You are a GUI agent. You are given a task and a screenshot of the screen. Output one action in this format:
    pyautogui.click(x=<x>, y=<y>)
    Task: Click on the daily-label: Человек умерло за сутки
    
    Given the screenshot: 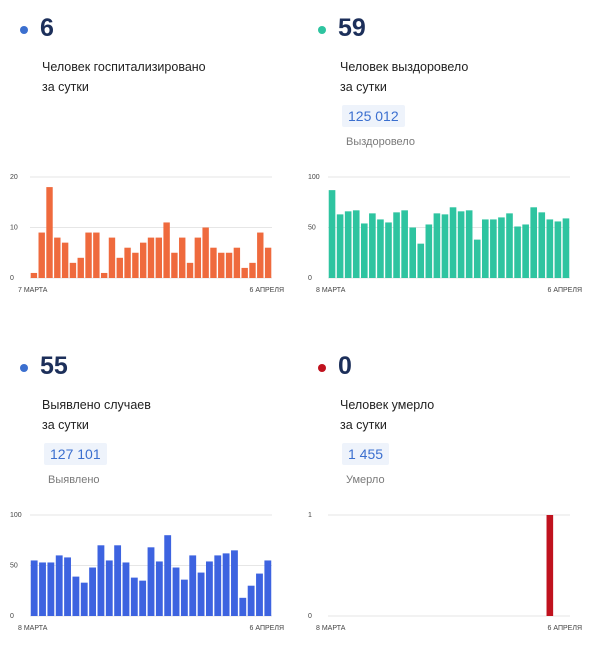 What is the action you would take?
    pyautogui.click(x=387, y=415)
    